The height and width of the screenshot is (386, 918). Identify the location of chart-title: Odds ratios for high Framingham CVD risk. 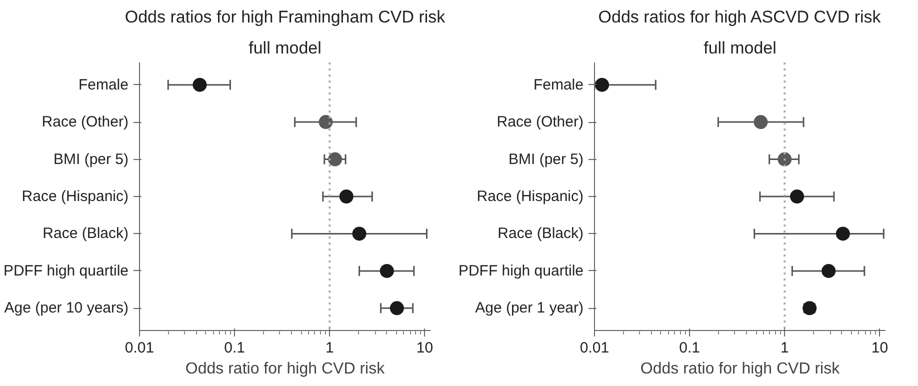
(285, 17).